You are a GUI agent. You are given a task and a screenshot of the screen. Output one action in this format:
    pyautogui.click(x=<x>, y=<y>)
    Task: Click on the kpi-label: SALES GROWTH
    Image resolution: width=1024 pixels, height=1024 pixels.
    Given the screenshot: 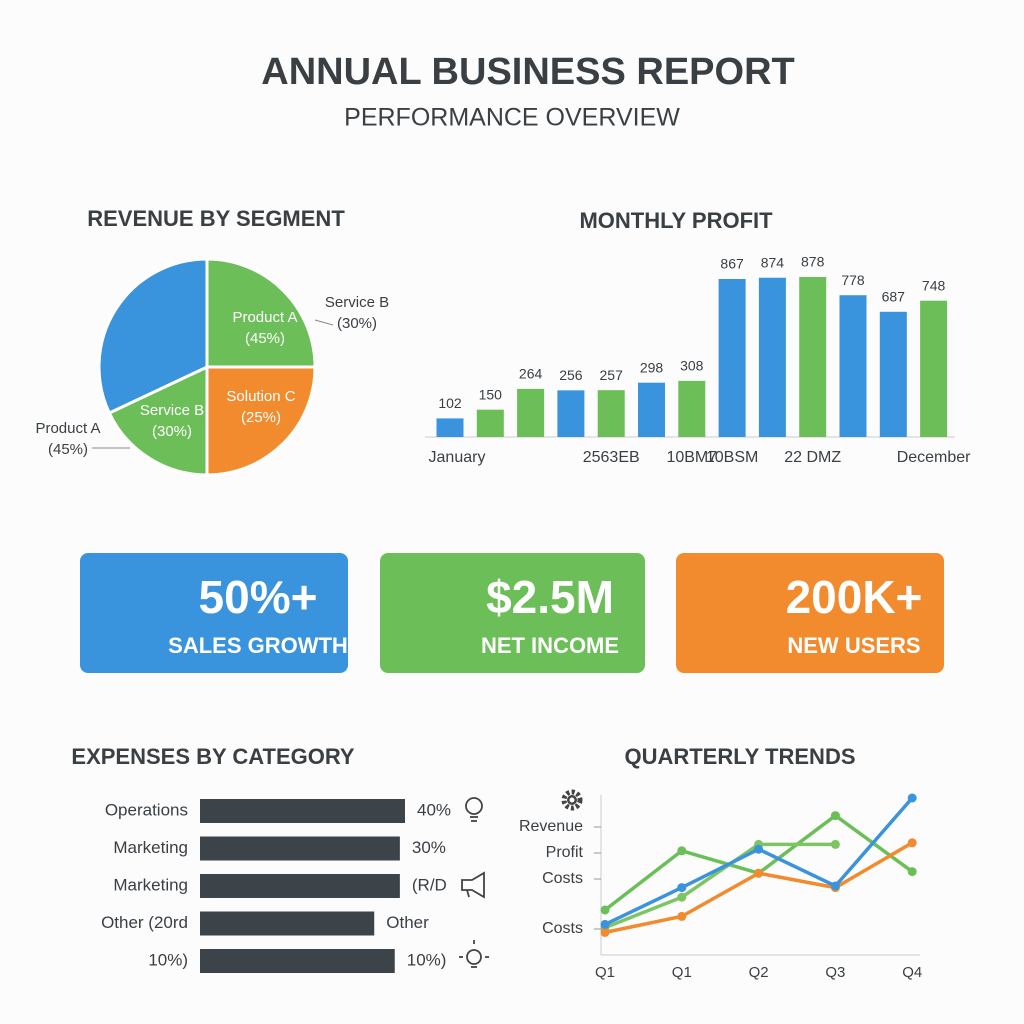 What is the action you would take?
    pyautogui.click(x=258, y=645)
    